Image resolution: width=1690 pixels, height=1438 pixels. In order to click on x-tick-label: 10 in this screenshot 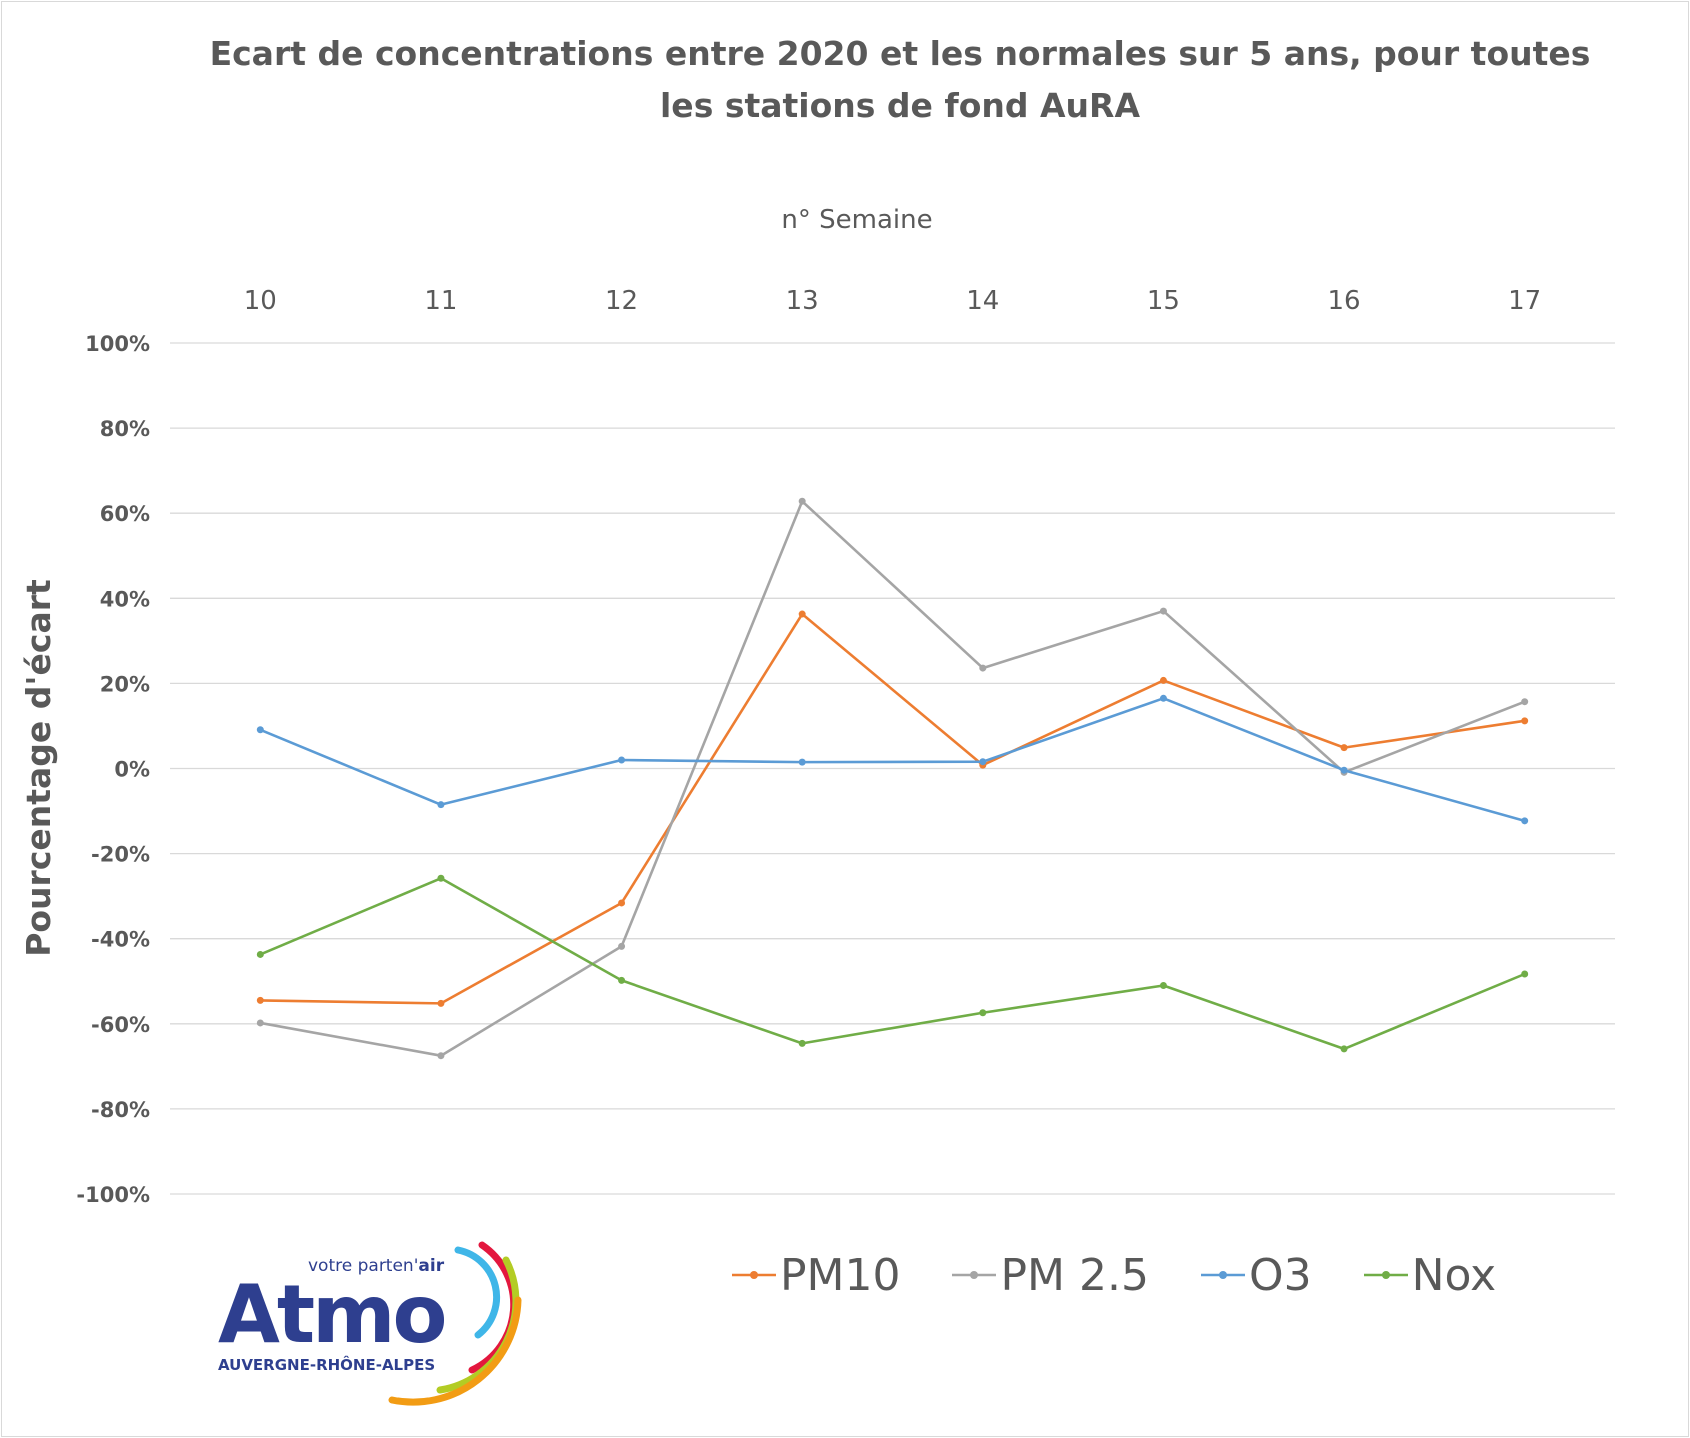, I will do `click(260, 301)`.